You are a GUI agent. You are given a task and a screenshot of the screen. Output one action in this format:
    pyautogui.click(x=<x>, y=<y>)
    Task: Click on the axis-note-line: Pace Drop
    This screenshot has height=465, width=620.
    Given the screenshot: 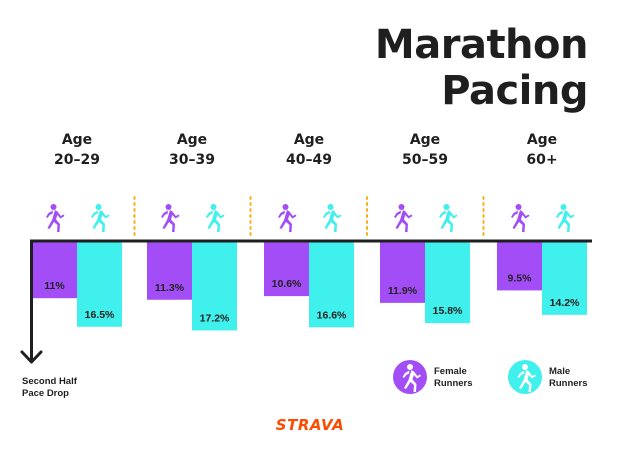 What is the action you would take?
    pyautogui.click(x=45, y=393)
    